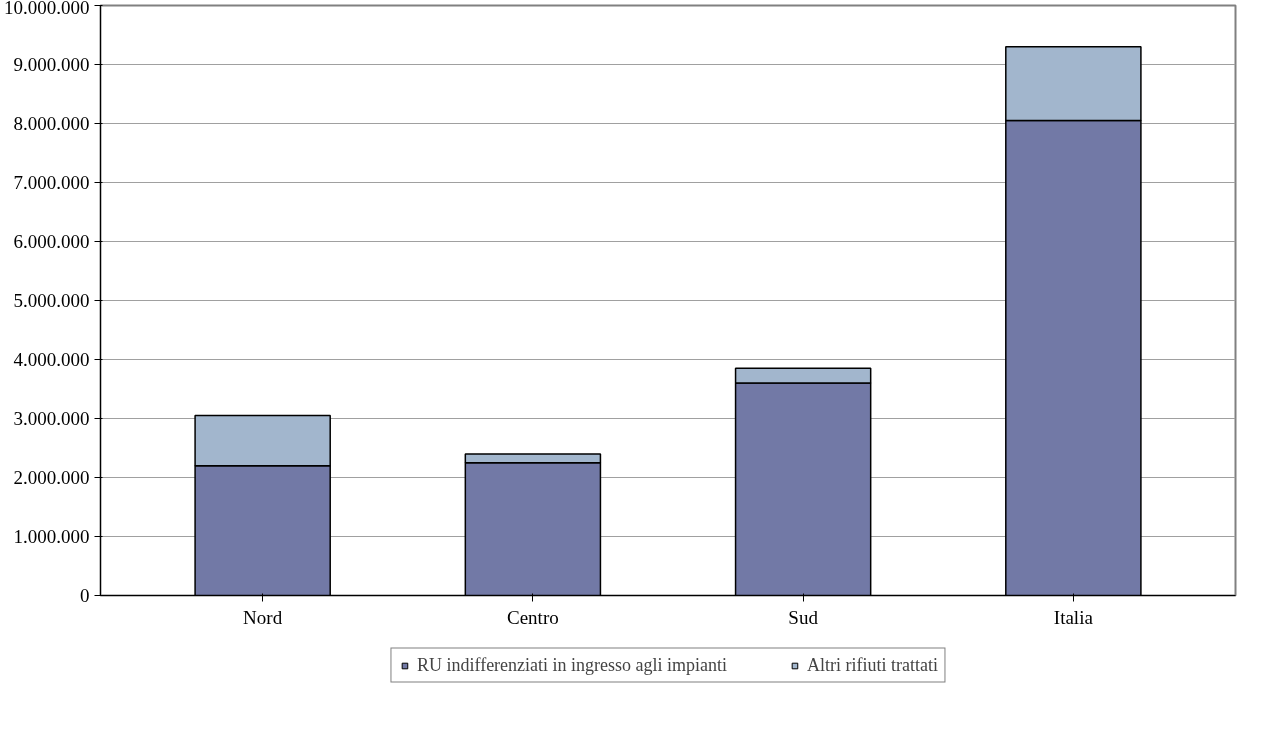  I want to click on x-tick-label: Centro, so click(533, 617).